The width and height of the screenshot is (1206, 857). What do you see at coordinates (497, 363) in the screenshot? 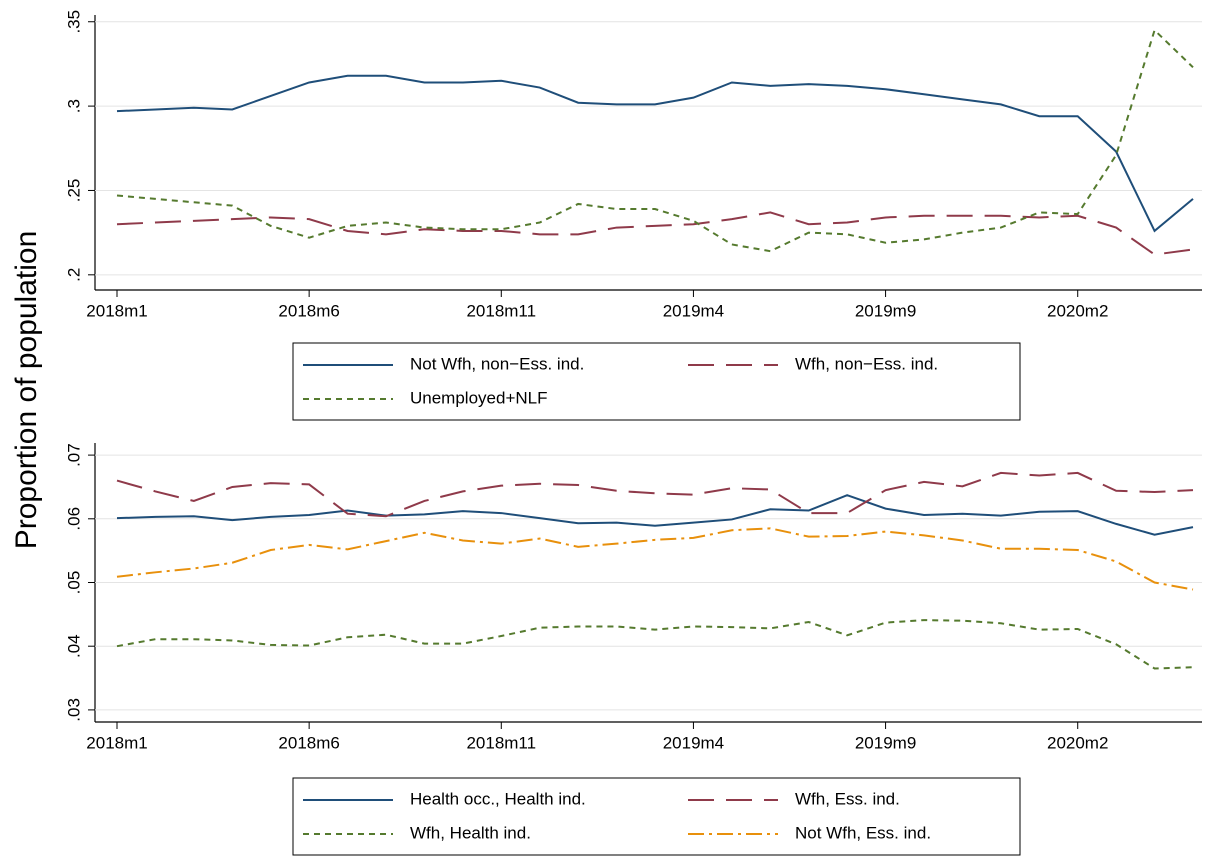
I see `legend-label: Not Wfh, non−Ess. ind.` at bounding box center [497, 363].